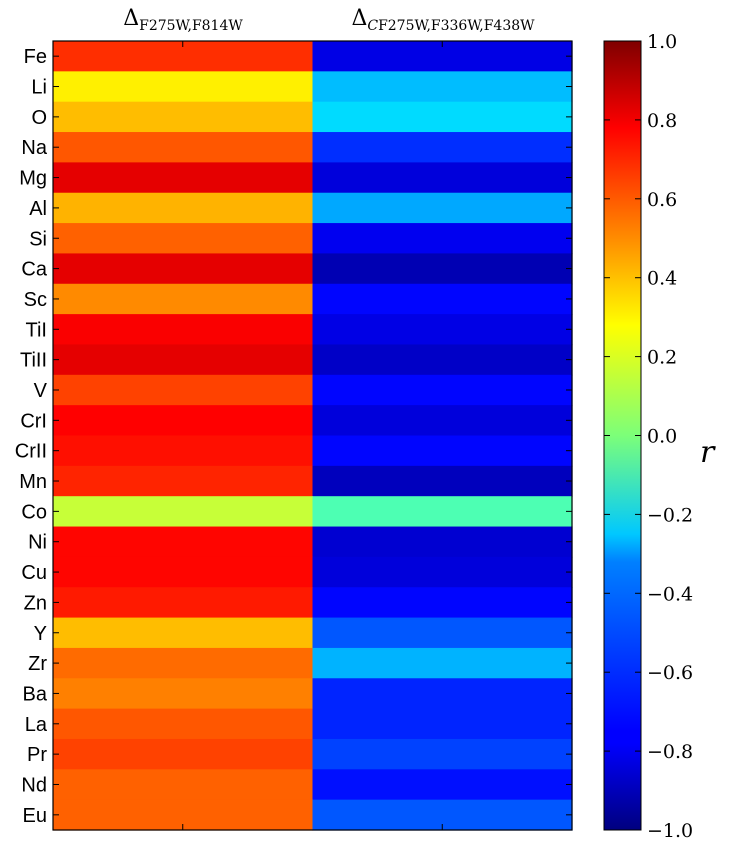  Describe the element at coordinates (442, 754) in the screenshot. I see `cell-pr-col1` at that location.